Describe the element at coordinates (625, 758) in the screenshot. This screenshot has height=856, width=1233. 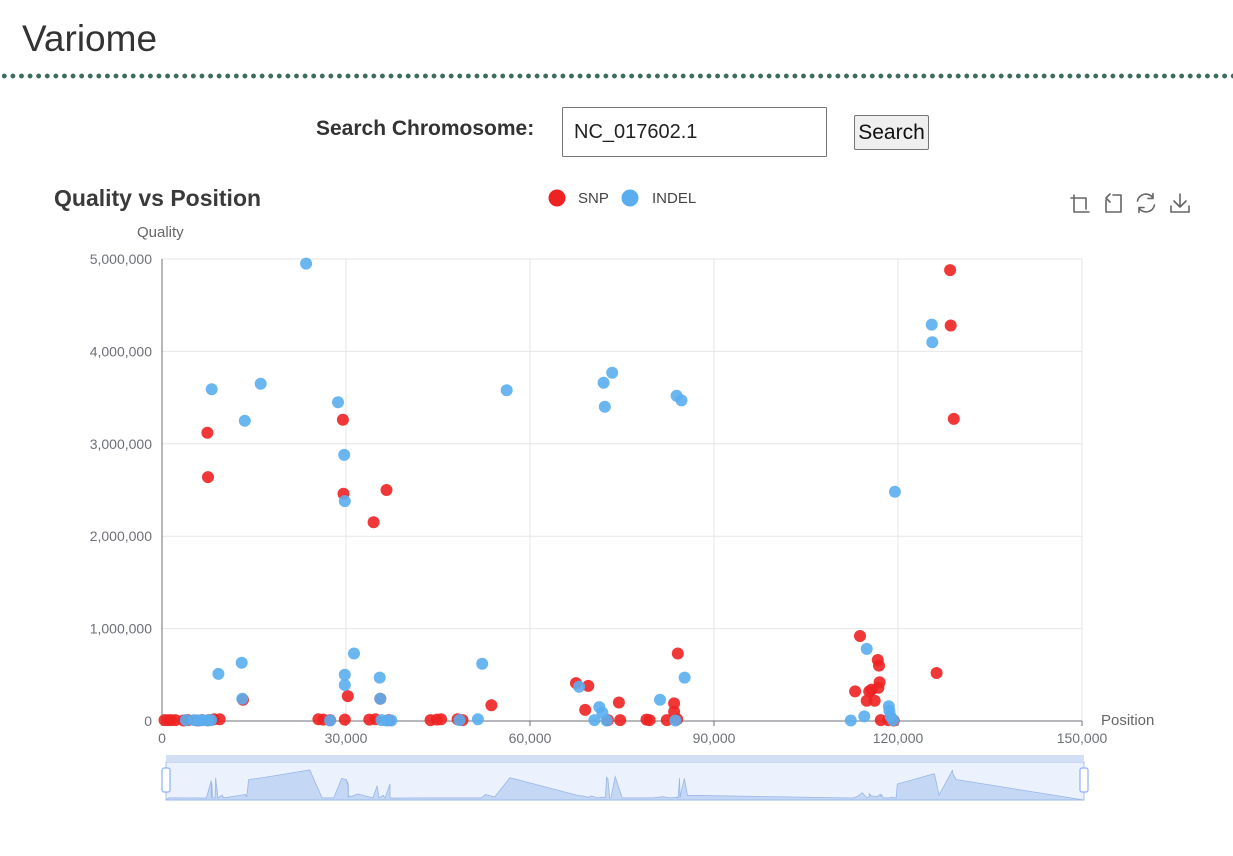
I see `data-zoom-move-handle` at that location.